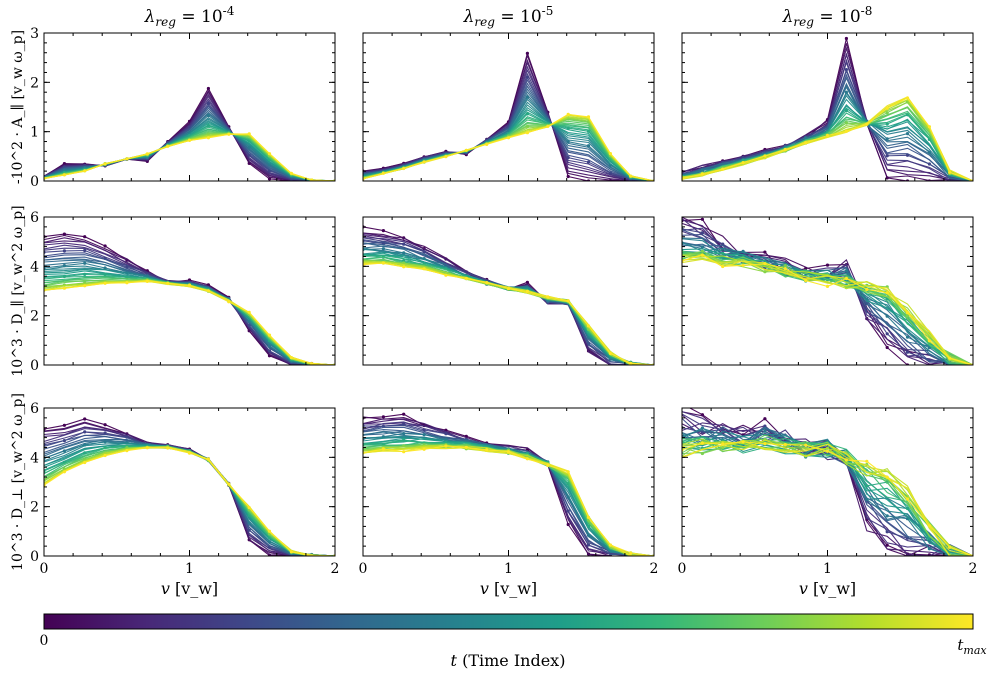 The height and width of the screenshot is (680, 996). I want to click on colorbar-min-label: 0, so click(44, 641).